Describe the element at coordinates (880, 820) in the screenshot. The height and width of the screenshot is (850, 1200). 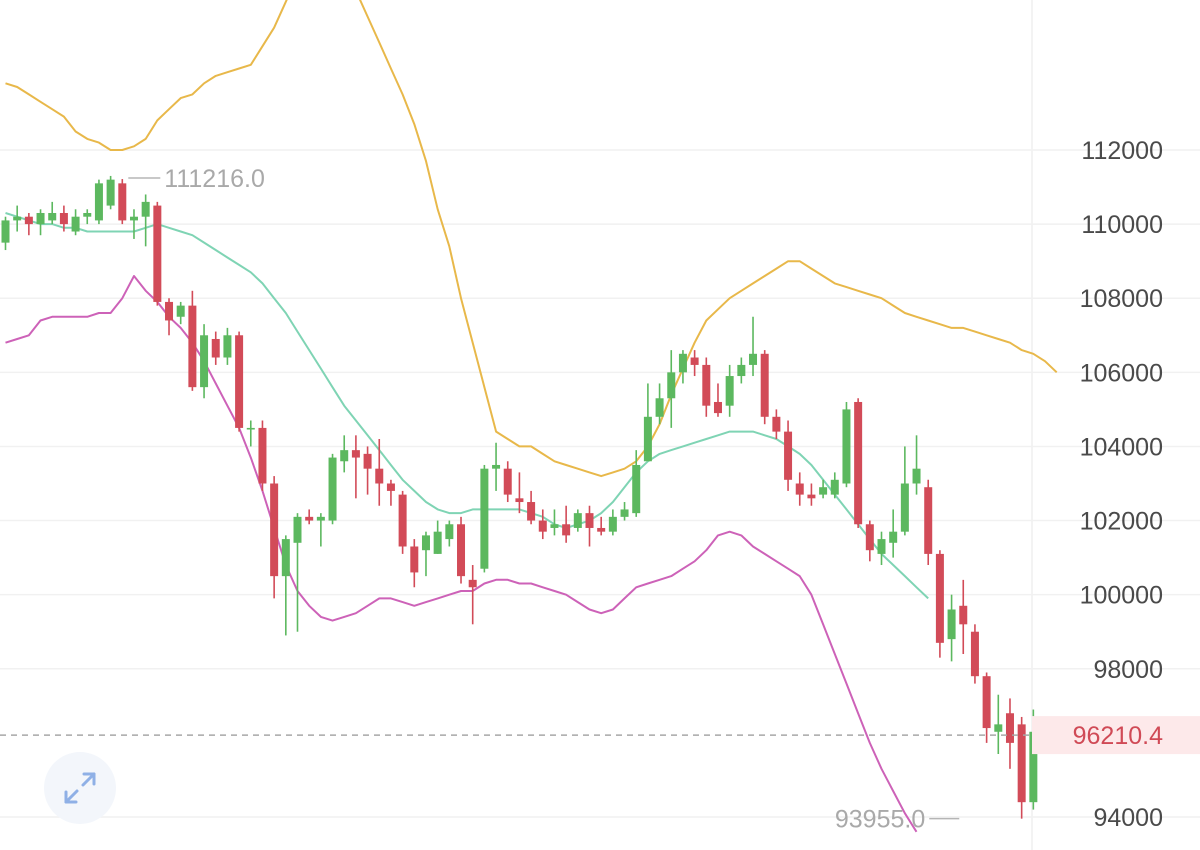
I see `low-marker-label: 93955.0` at that location.